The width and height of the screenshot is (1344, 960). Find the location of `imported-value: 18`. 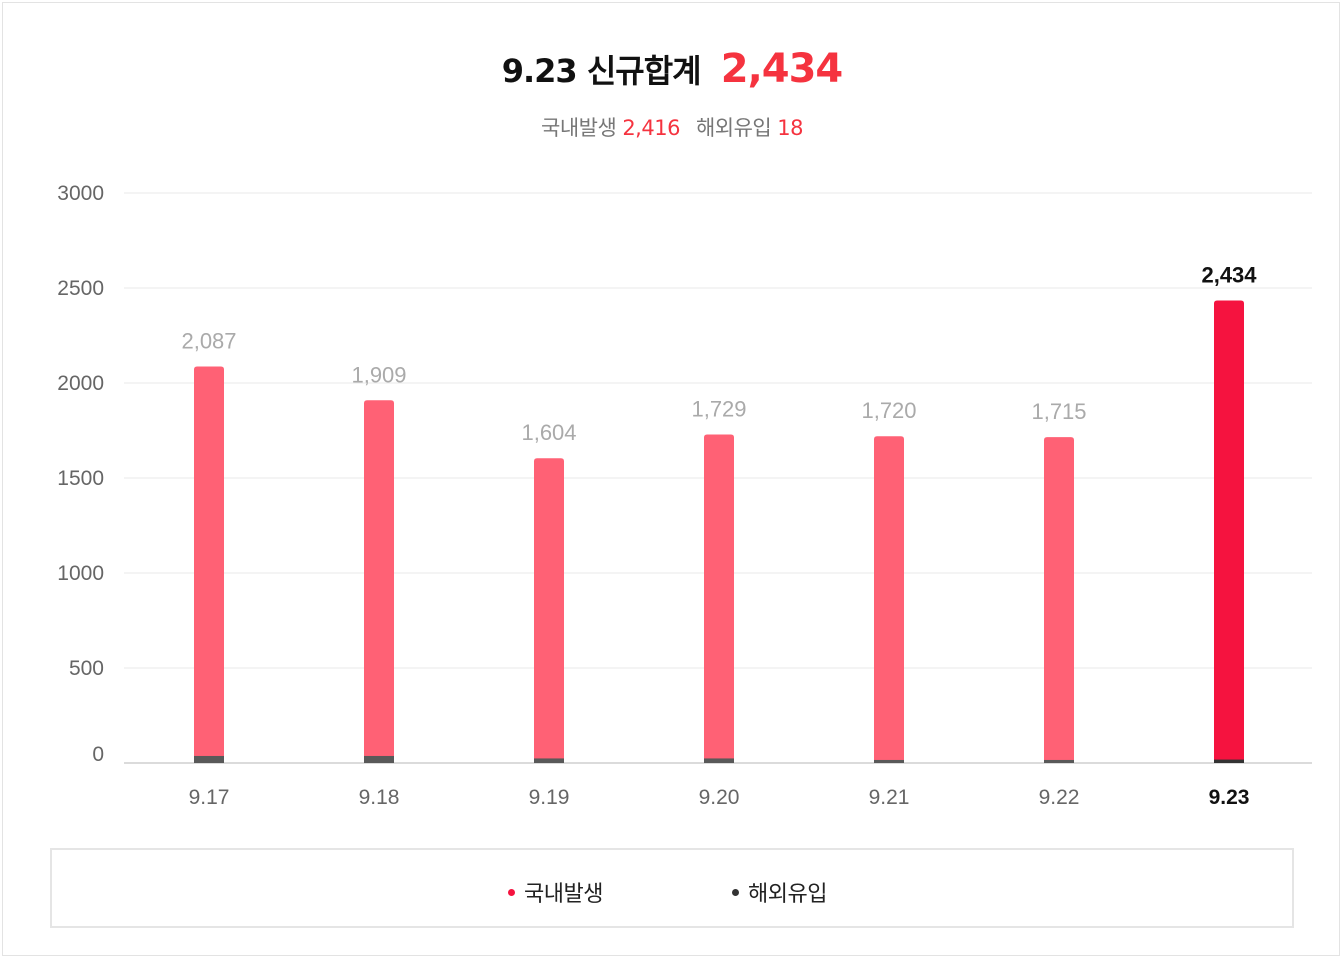

imported-value: 18 is located at coordinates (790, 128).